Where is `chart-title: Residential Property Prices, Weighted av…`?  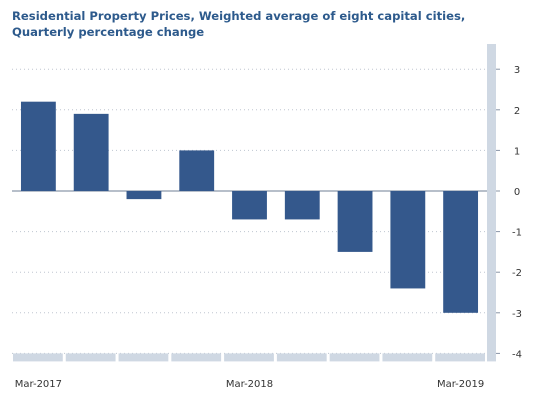
chart-title: Residential Property Prices, Weighted av… is located at coordinates (239, 24).